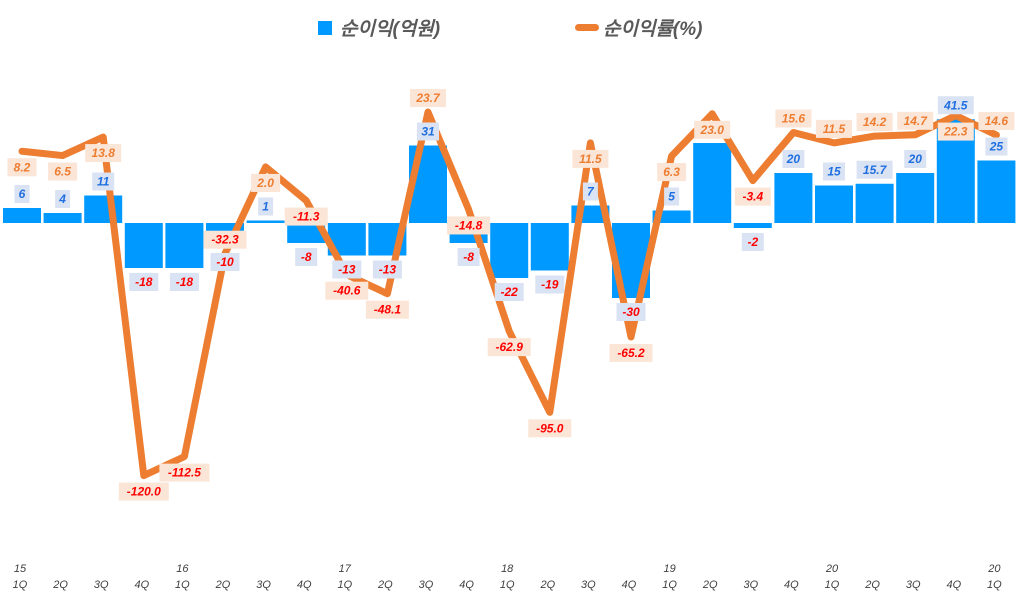  Describe the element at coordinates (182, 569) in the screenshot. I see `x-tick-year: 16` at that location.